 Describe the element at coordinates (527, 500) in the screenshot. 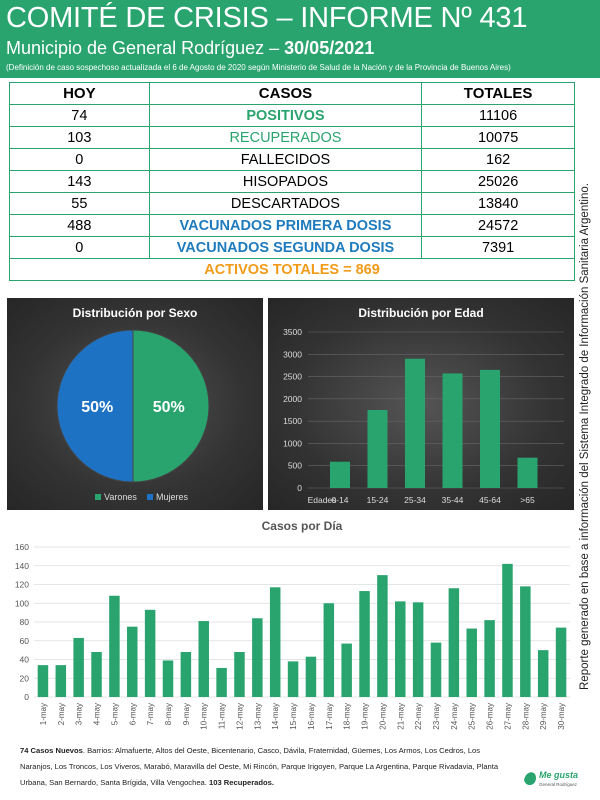

I see `x-tick-label: >65` at that location.